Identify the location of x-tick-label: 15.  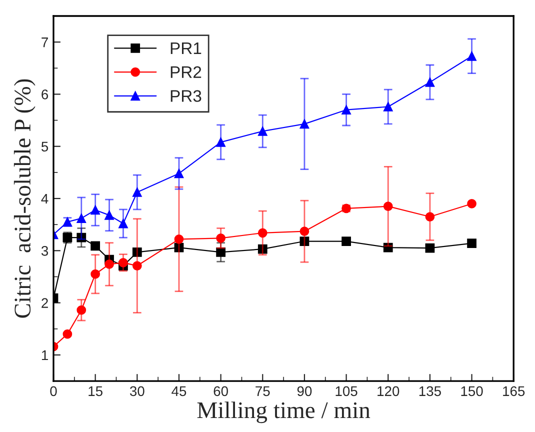
(95, 391).